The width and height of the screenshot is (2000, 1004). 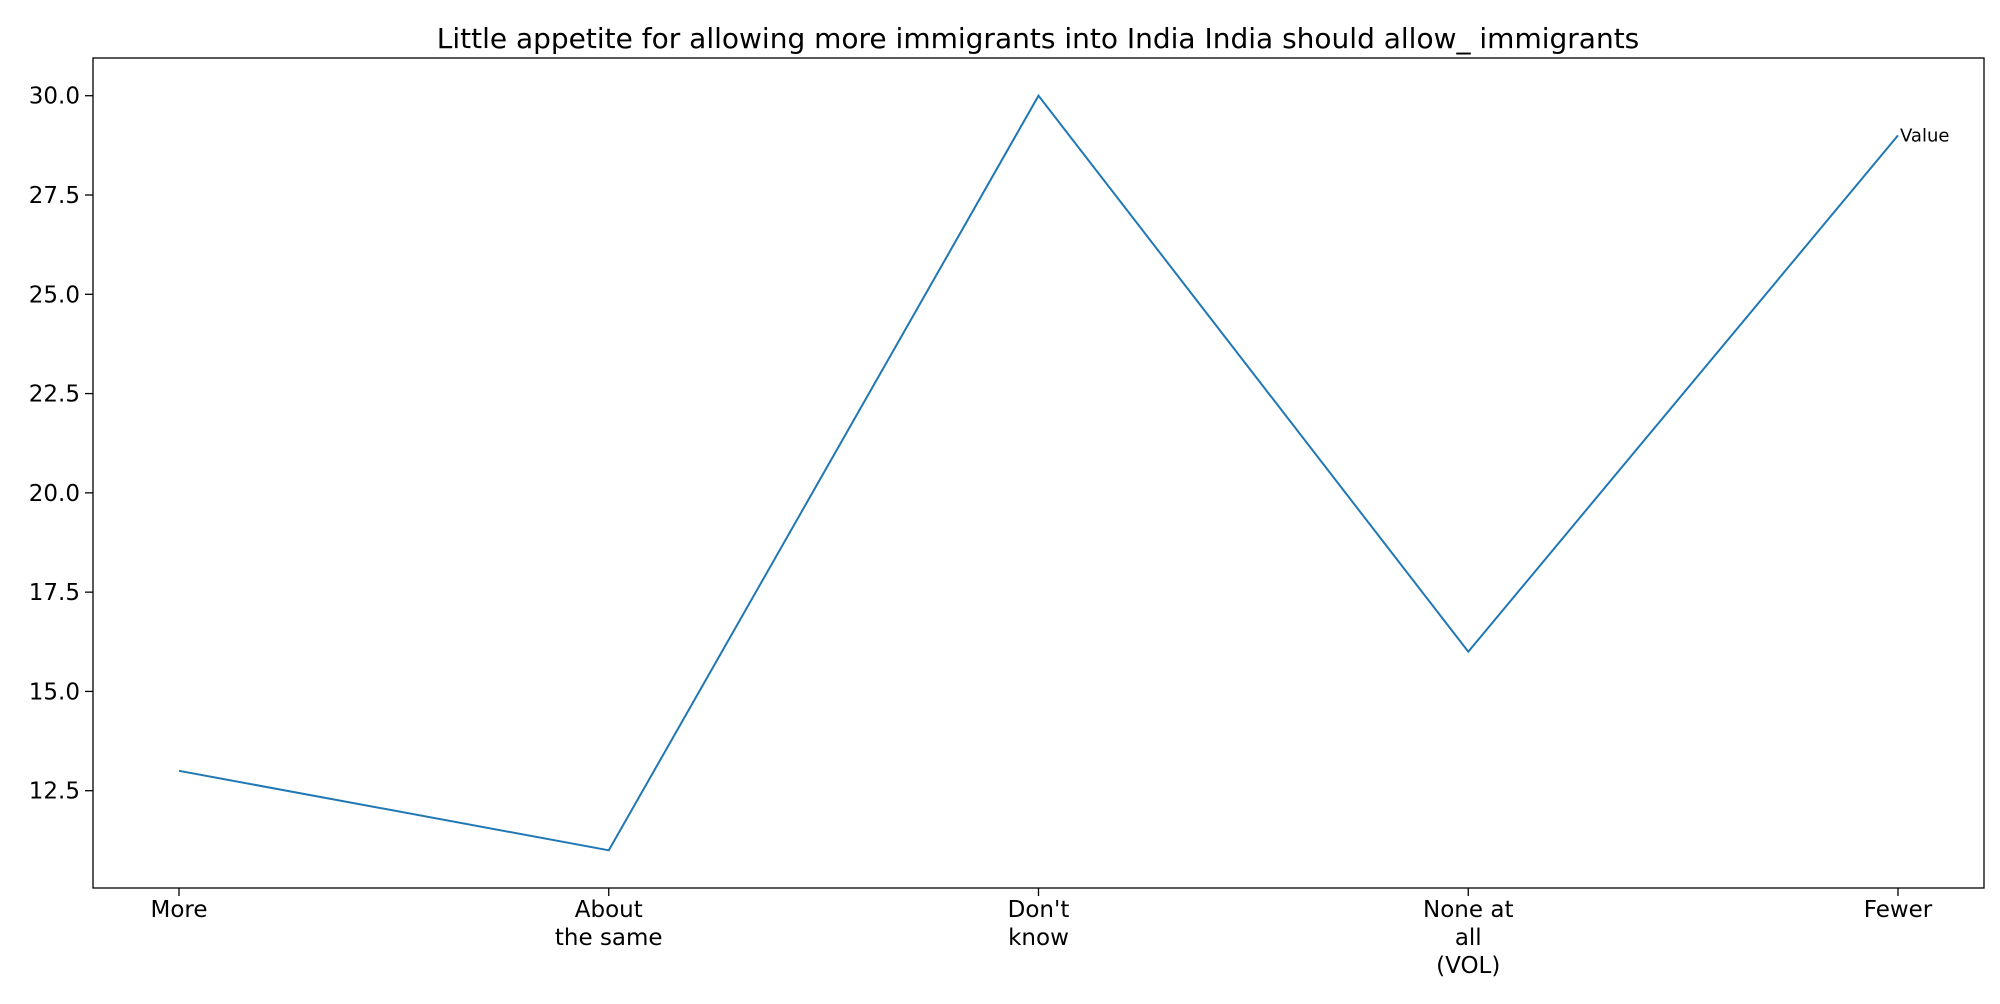 What do you see at coordinates (54, 395) in the screenshot?
I see `y-tick-label: 22.5` at bounding box center [54, 395].